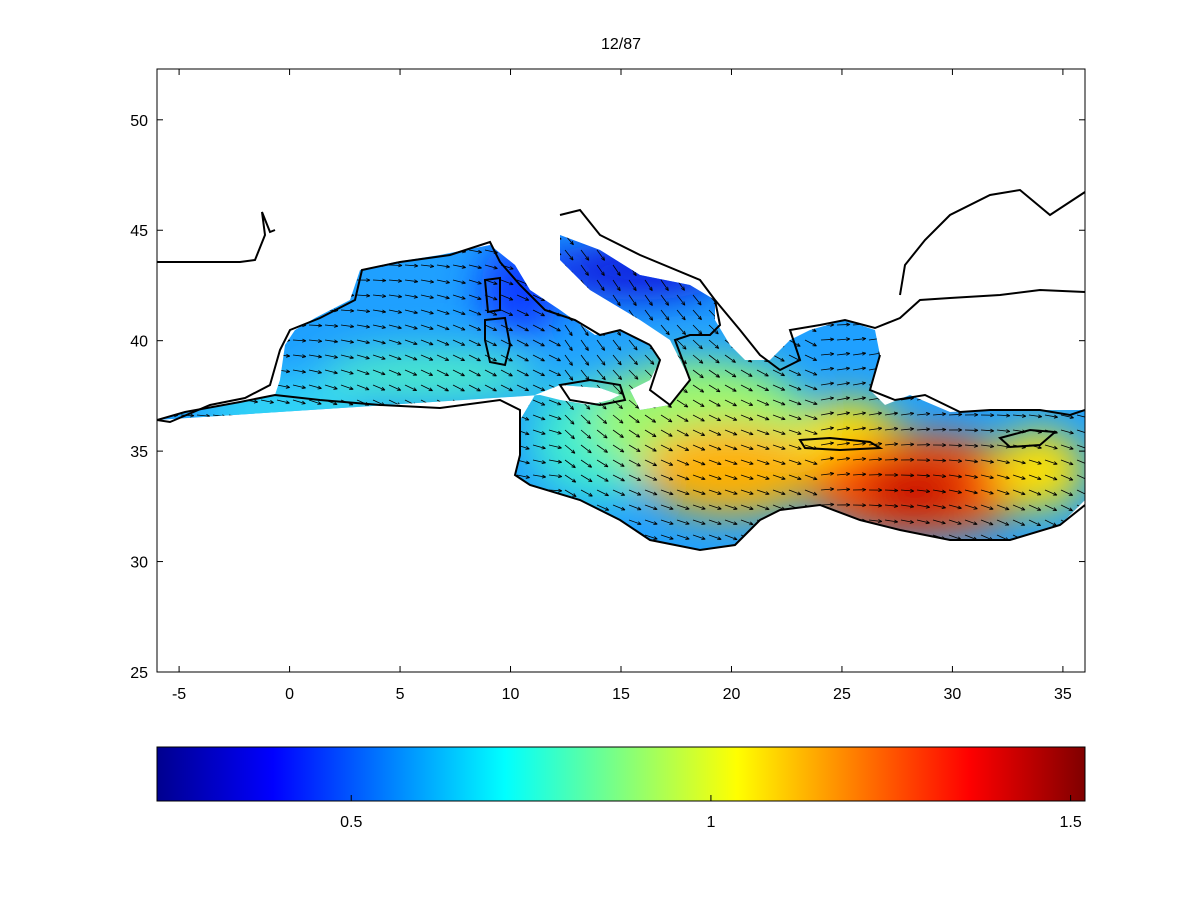 This screenshot has height=901, width=1200. Describe the element at coordinates (1027, 438) in the screenshot. I see `coastline-cyprus` at that location.